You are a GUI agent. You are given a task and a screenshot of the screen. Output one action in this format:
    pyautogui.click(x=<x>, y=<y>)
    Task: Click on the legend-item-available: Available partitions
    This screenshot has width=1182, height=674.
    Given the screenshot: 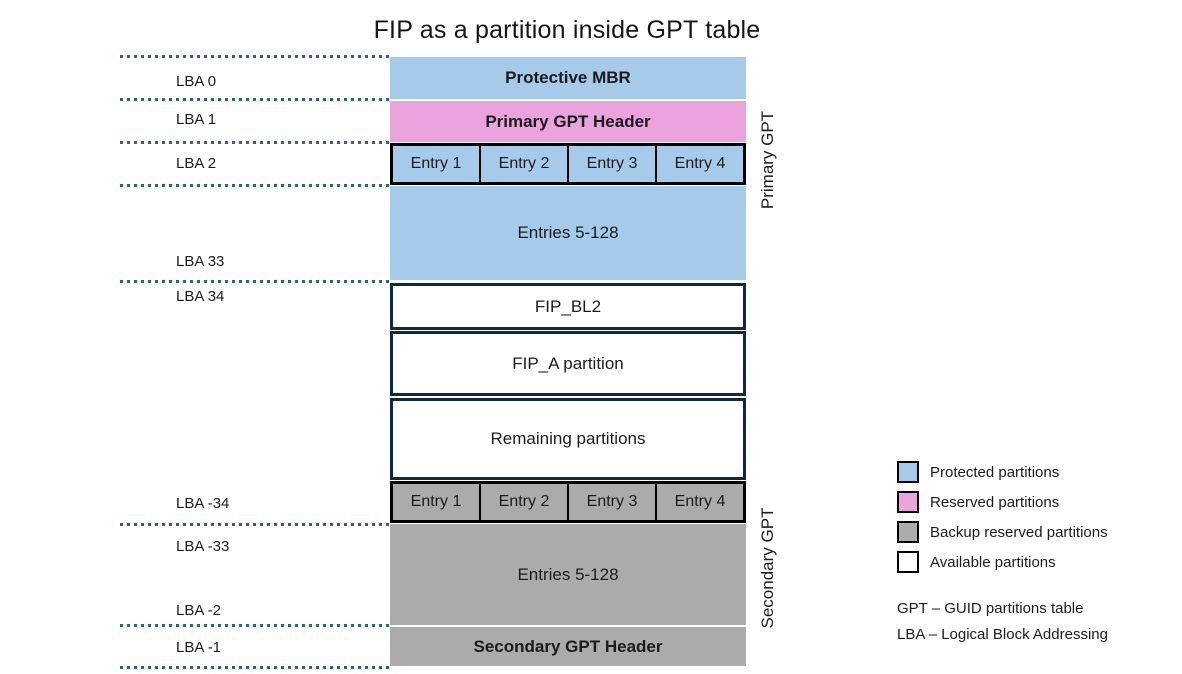 What is the action you would take?
    pyautogui.click(x=1002, y=562)
    